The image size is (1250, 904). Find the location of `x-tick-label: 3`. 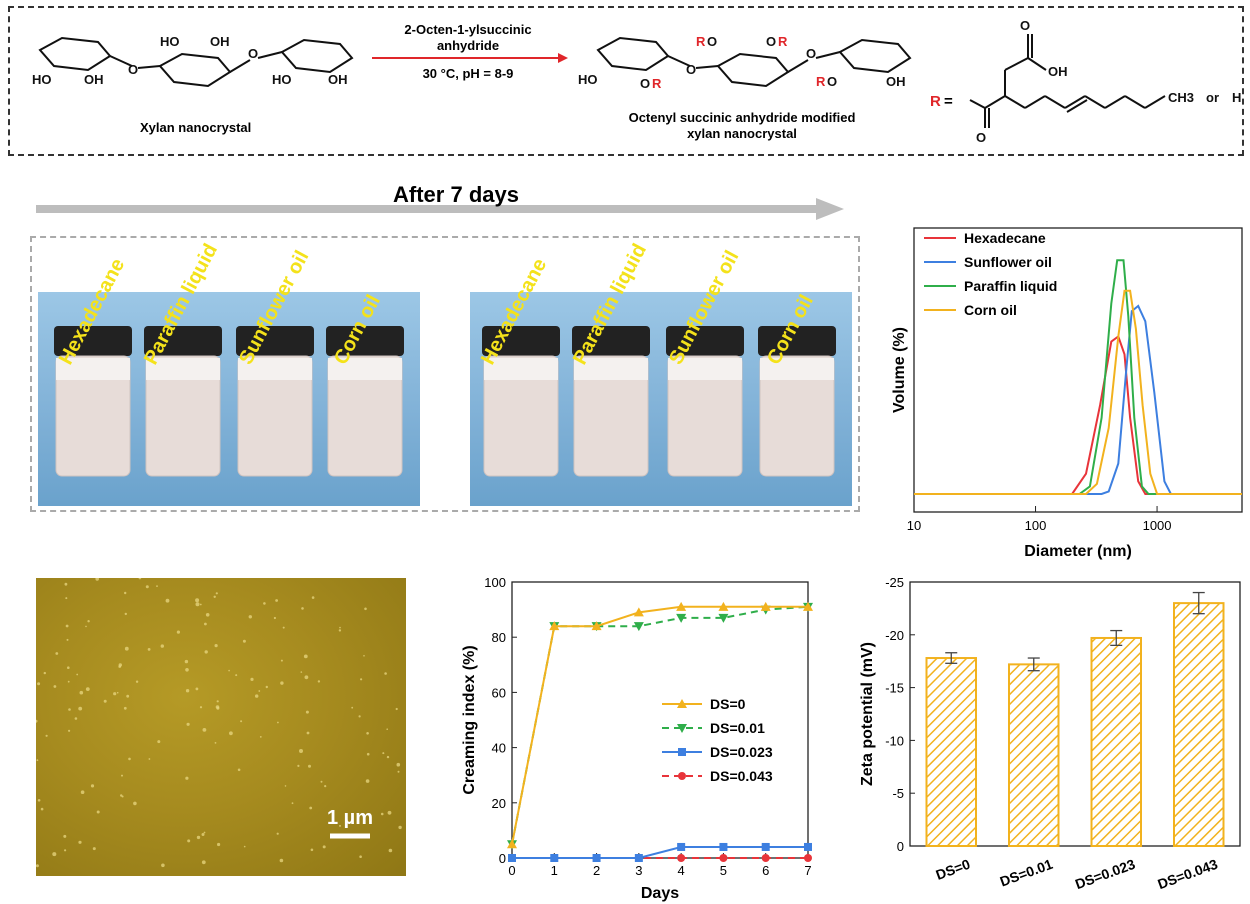

x-tick-label: 3 is located at coordinates (638, 870).